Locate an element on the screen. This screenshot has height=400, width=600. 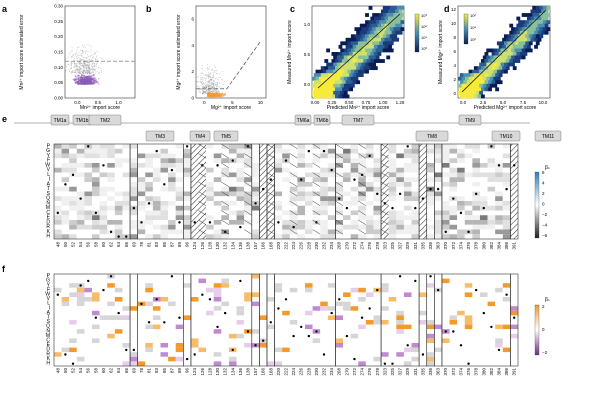
position-label: 278 is located at coordinates (377, 246).